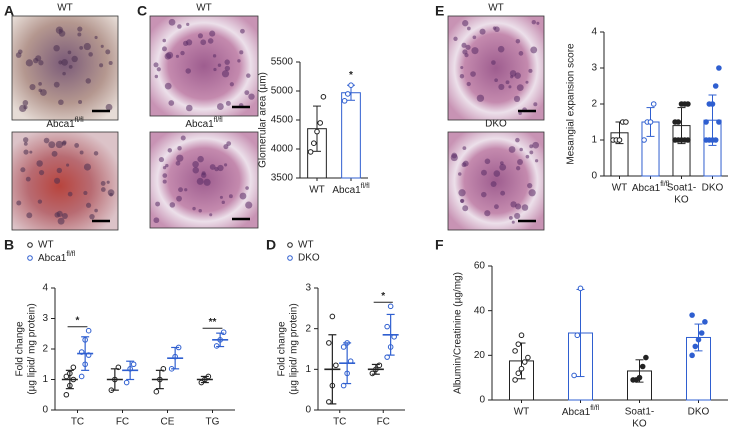 The width and height of the screenshot is (739, 448). What do you see at coordinates (309, 258) in the screenshot?
I see `legend-label: DKO` at bounding box center [309, 258].